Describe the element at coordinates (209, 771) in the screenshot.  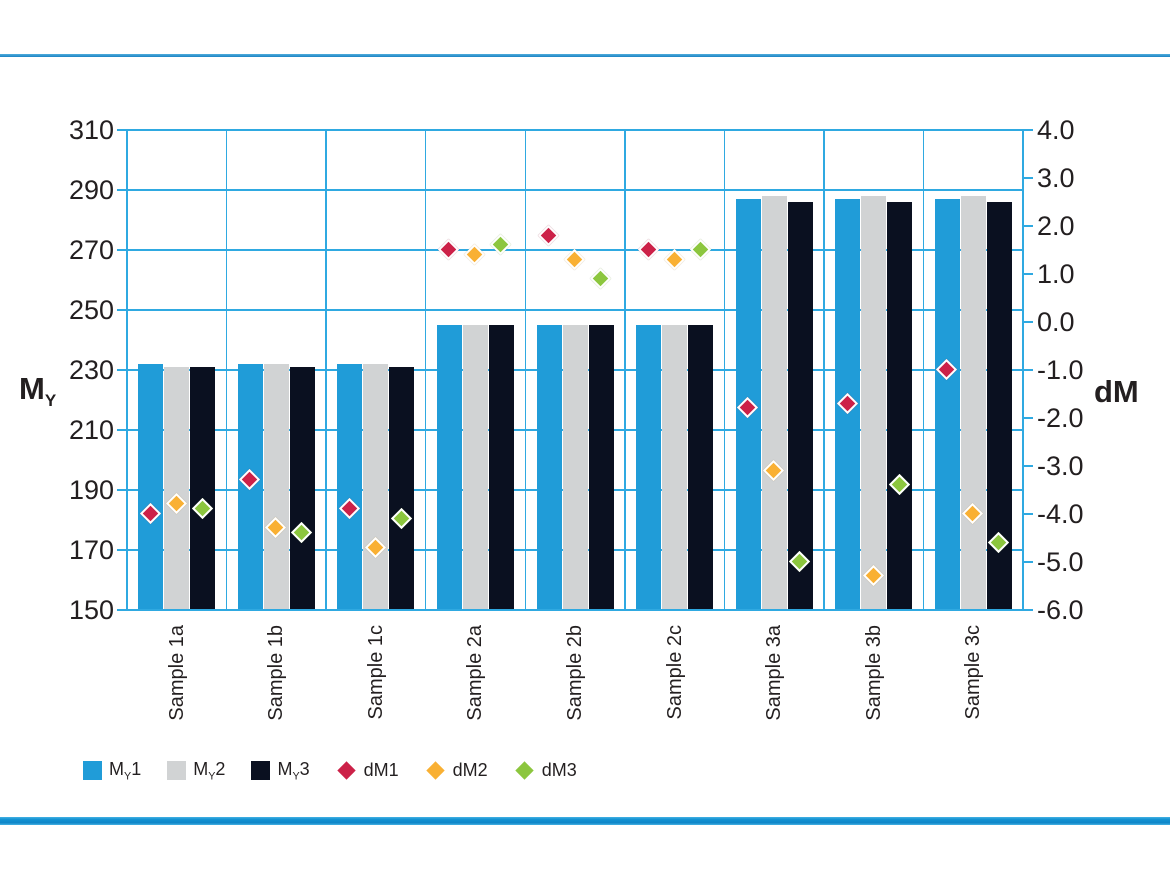
I see `legend-label-my2: MY2` at that location.